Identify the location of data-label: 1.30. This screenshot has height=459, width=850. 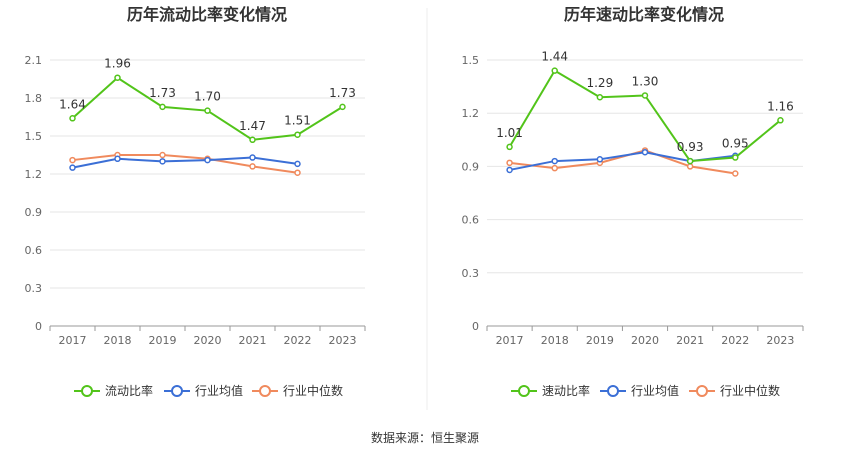
(645, 81).